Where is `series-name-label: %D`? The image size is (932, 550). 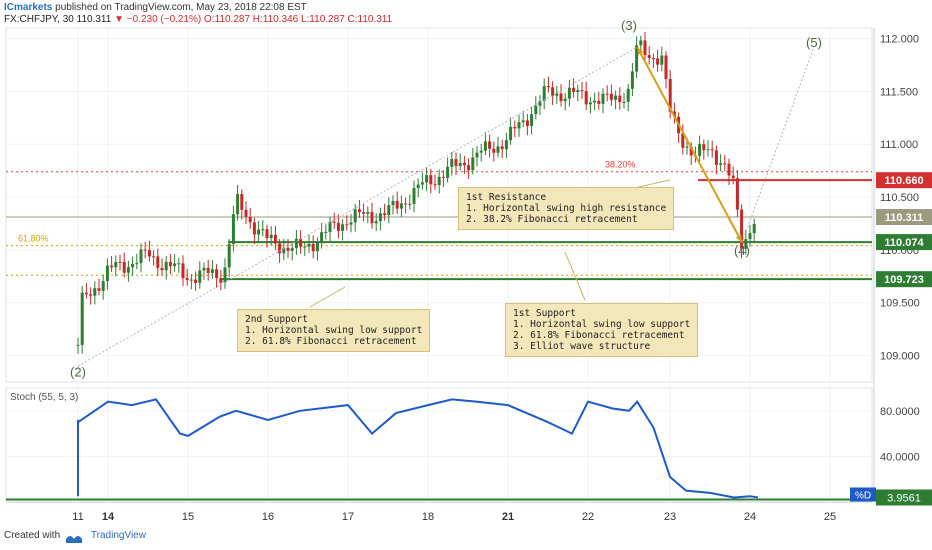
series-name-label: %D is located at coordinates (863, 495).